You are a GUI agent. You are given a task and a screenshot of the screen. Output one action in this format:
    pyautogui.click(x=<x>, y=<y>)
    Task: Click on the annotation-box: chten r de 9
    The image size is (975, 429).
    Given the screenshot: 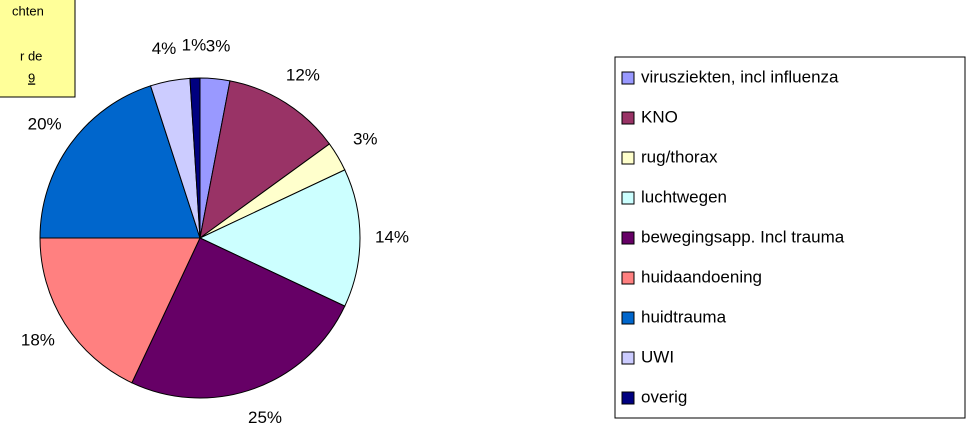 What is the action you would take?
    pyautogui.click(x=38, y=49)
    